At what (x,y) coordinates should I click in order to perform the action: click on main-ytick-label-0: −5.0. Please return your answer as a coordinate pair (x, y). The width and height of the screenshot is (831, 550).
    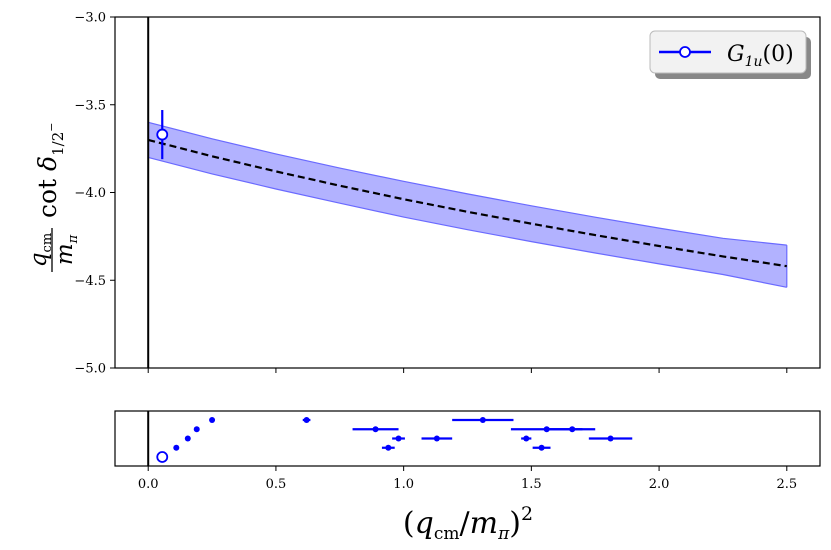
    Looking at the image, I should click on (90, 369).